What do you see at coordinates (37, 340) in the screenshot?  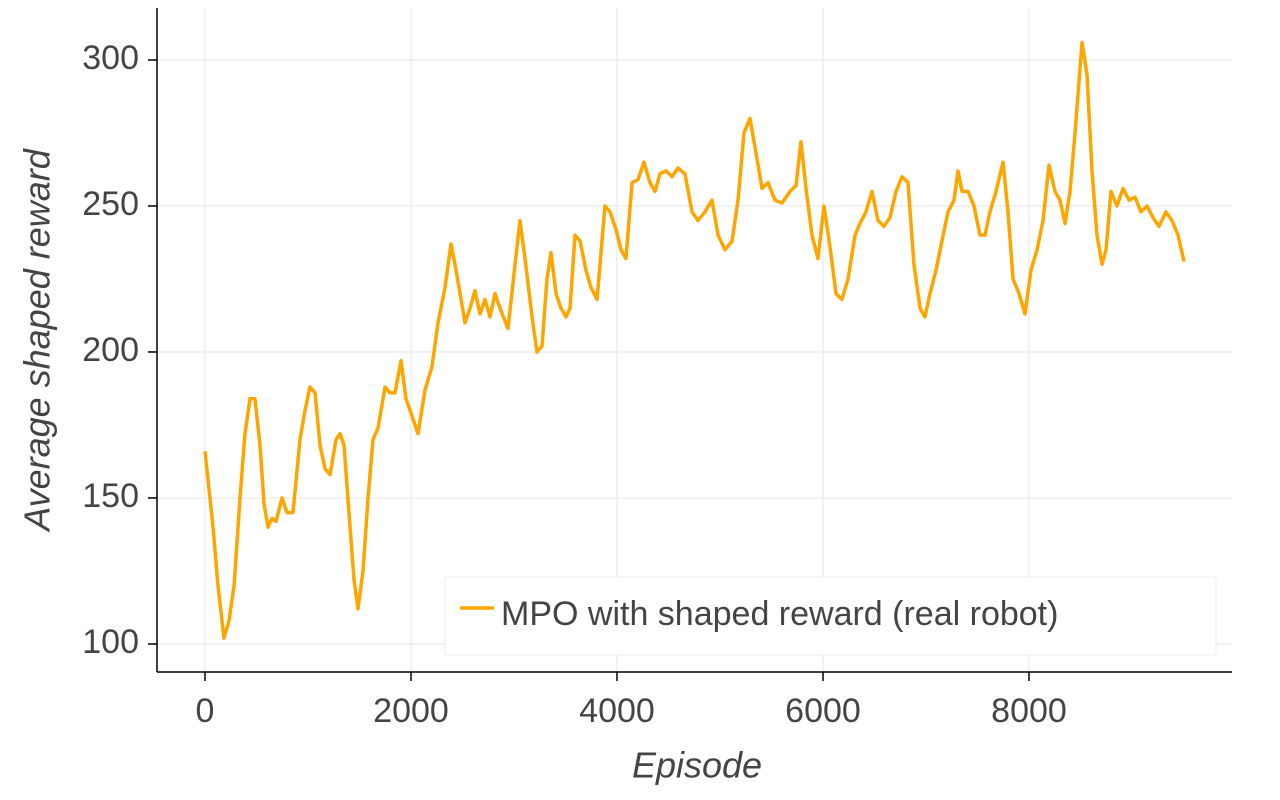 I see `y-axis-label: Average shaped reward` at bounding box center [37, 340].